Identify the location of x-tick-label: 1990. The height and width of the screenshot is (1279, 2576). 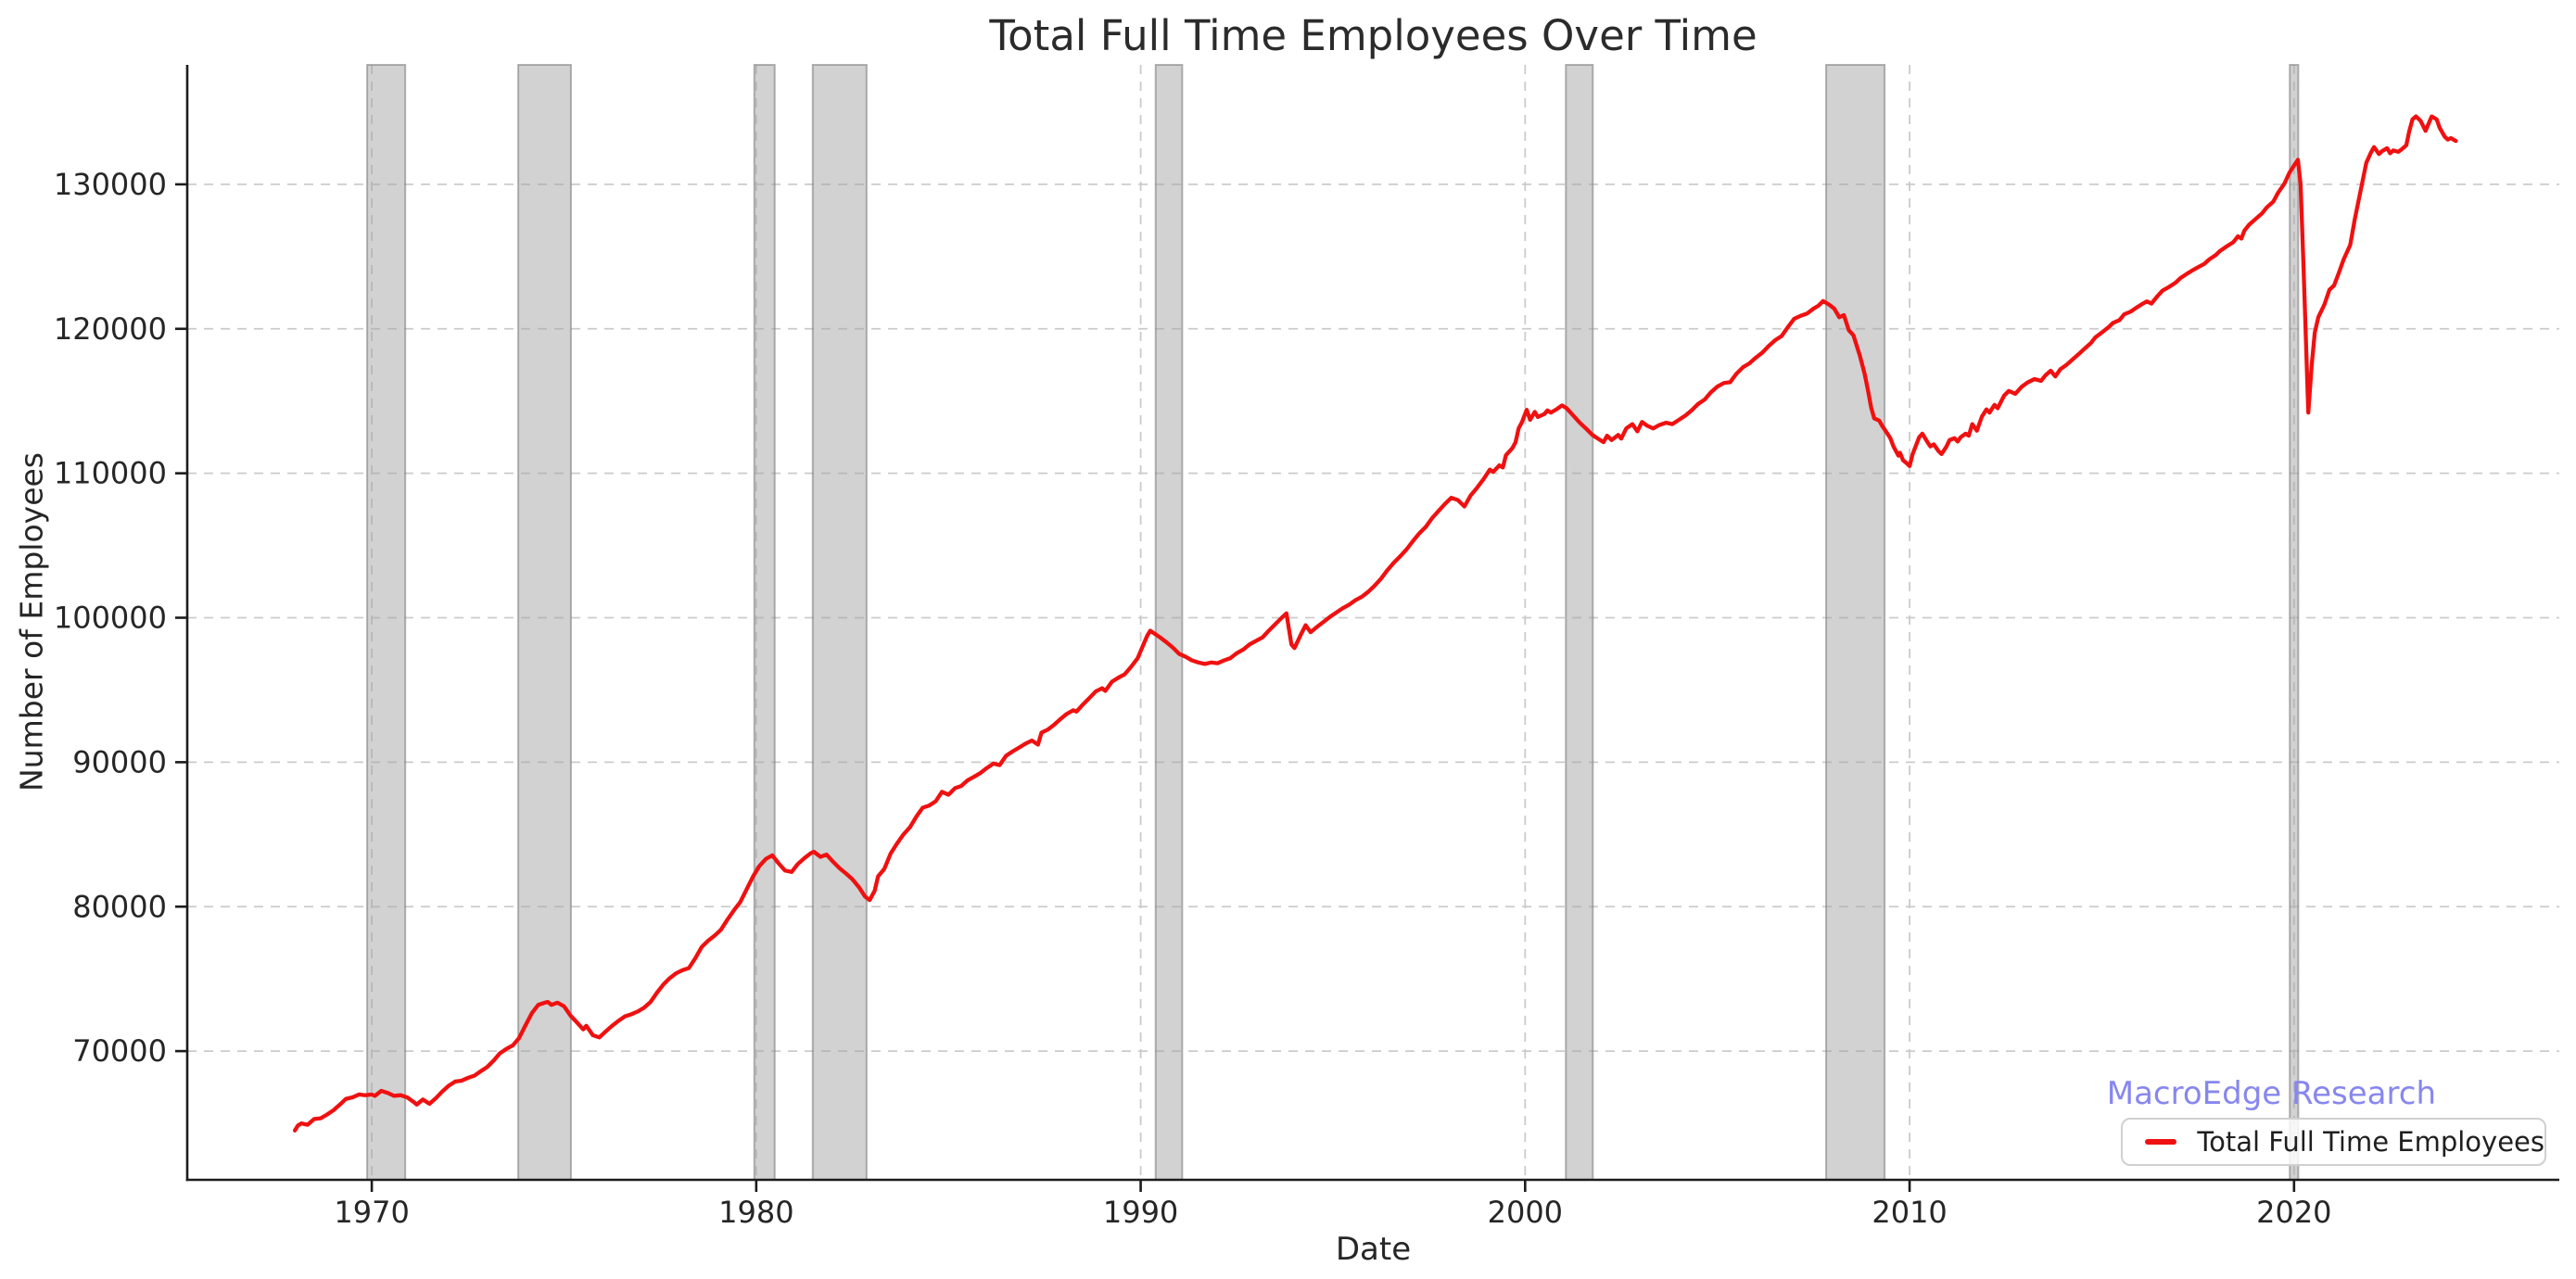
(1141, 1212).